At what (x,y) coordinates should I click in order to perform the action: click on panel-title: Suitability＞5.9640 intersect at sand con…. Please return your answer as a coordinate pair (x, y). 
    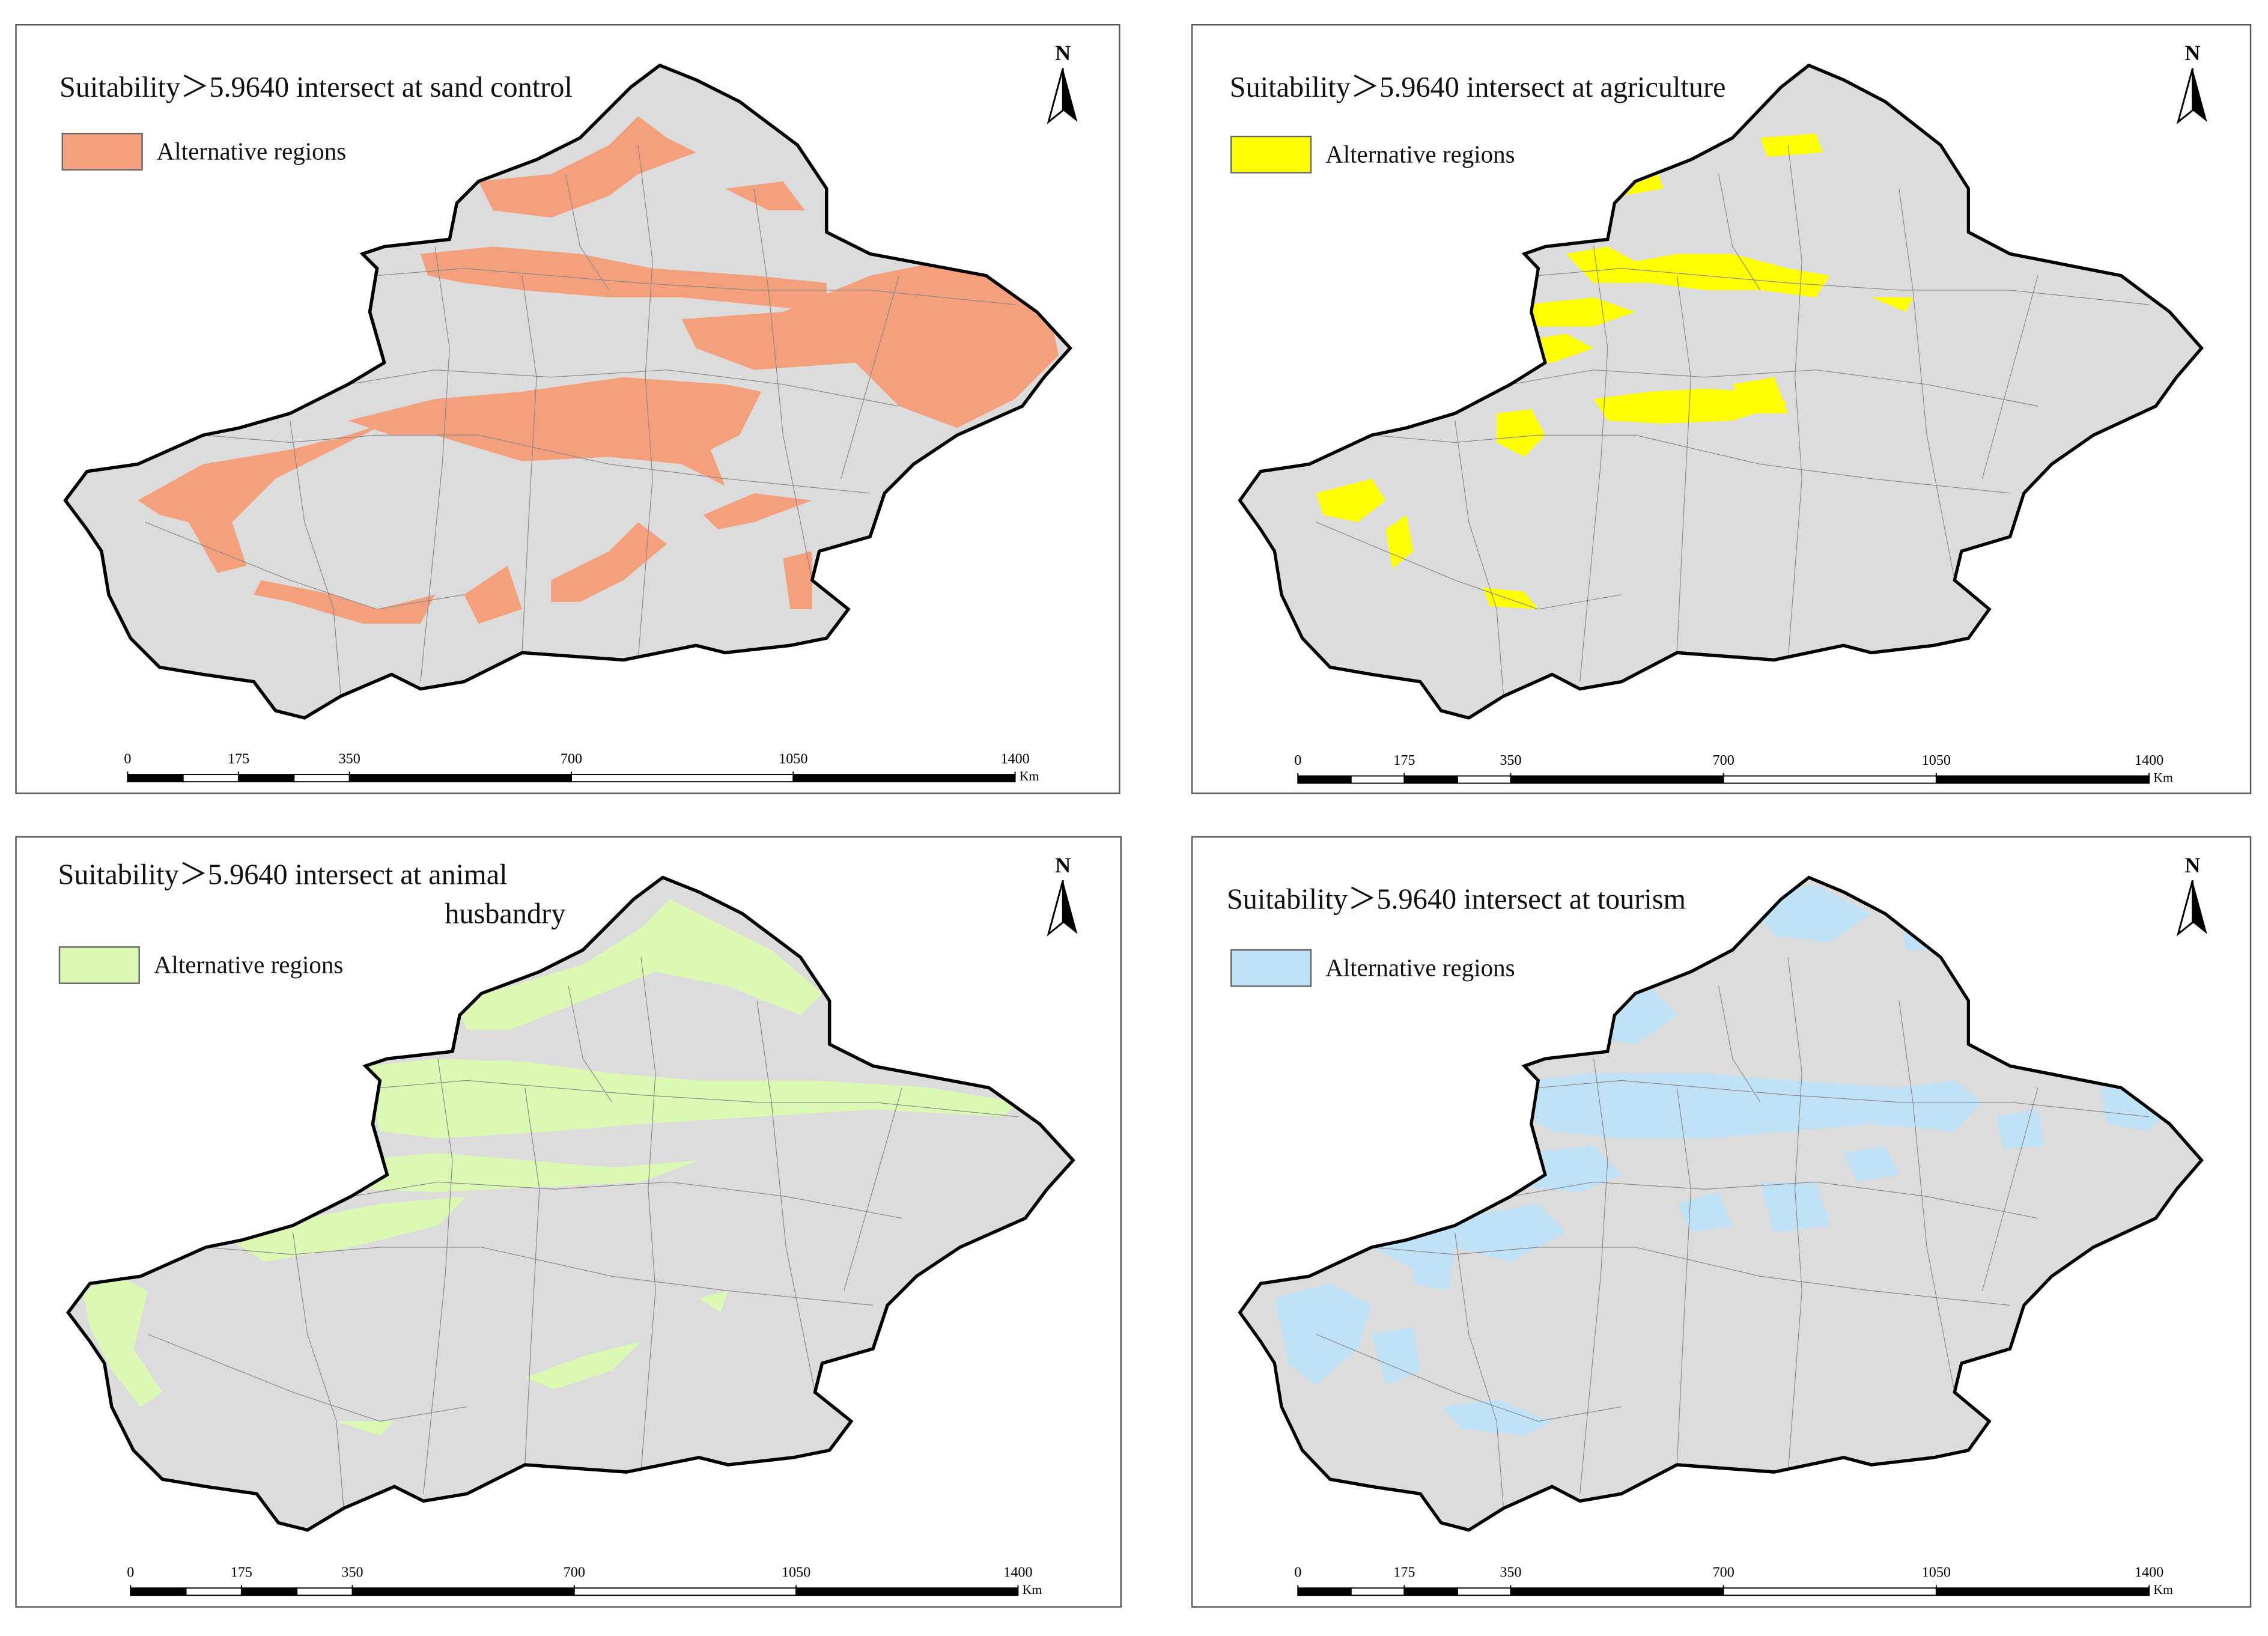
    Looking at the image, I should click on (316, 87).